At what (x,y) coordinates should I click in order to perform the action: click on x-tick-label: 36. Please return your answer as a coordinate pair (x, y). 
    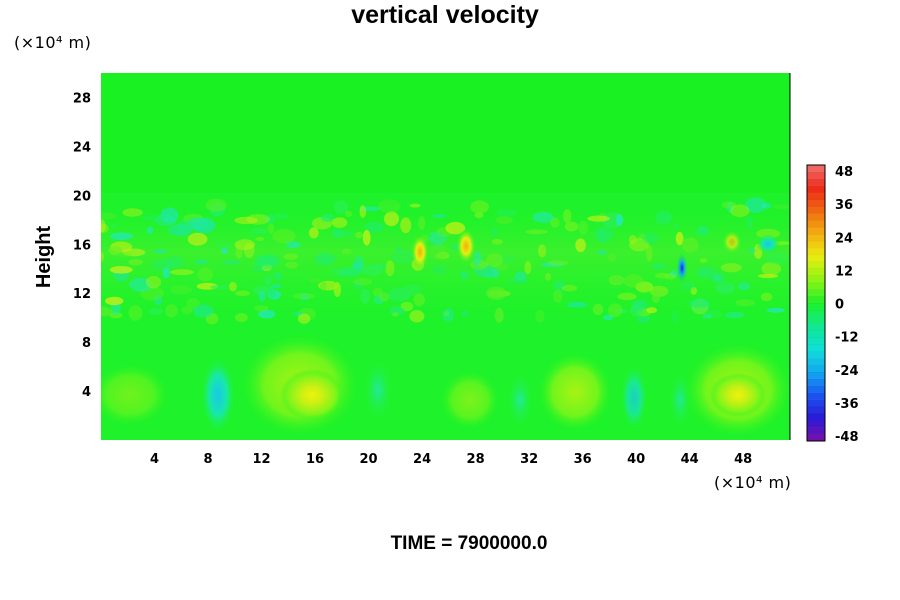
    Looking at the image, I should click on (583, 459).